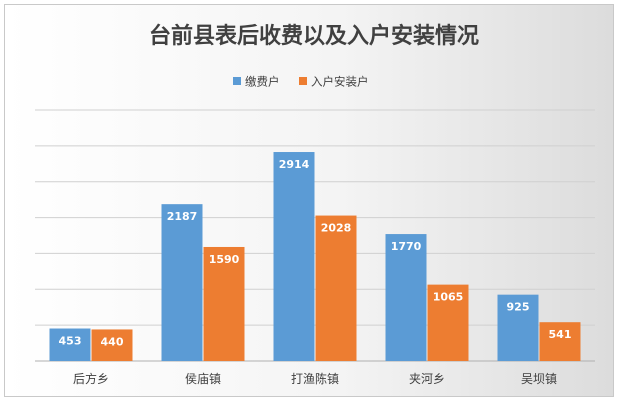  I want to click on data-label-installation-2: 1590, so click(224, 259).